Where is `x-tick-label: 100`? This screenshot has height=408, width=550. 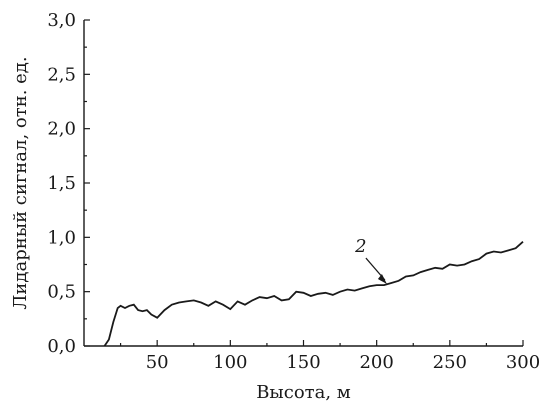 x-tick-label: 100 is located at coordinates (230, 362).